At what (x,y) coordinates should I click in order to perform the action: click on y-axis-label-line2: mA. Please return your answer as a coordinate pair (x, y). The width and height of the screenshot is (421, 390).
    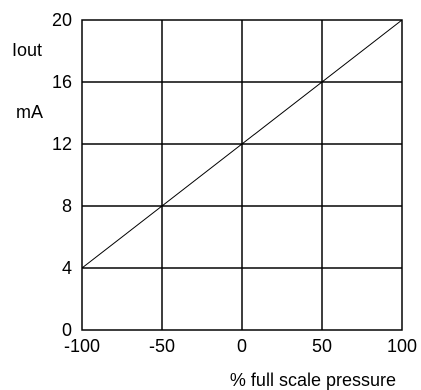
    Looking at the image, I should click on (29, 112).